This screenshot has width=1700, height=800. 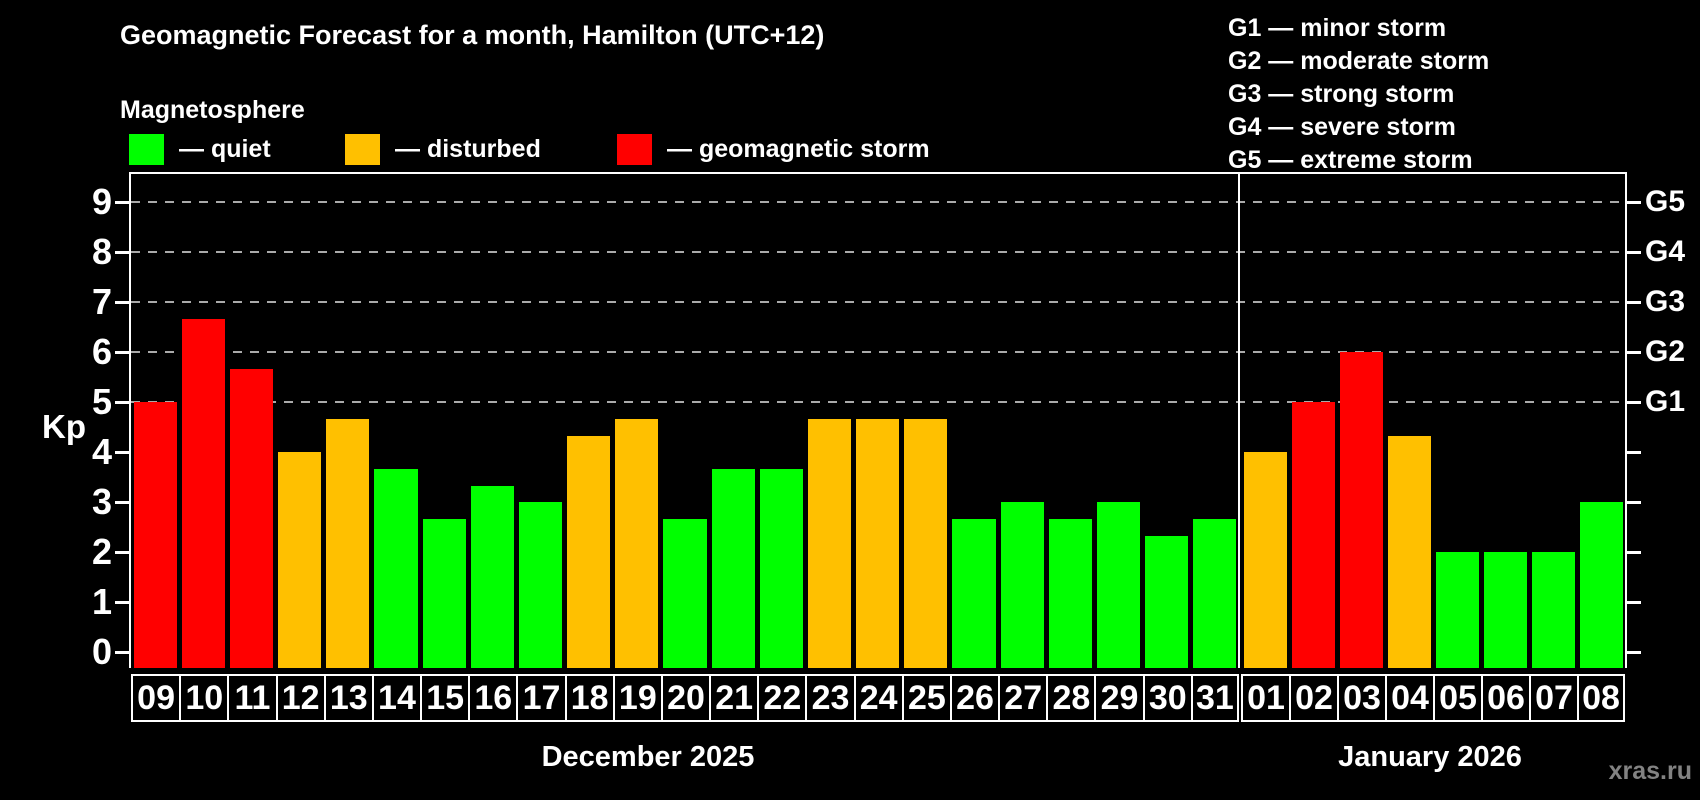 I want to click on month-label-january: January 2026, so click(x=1430, y=757).